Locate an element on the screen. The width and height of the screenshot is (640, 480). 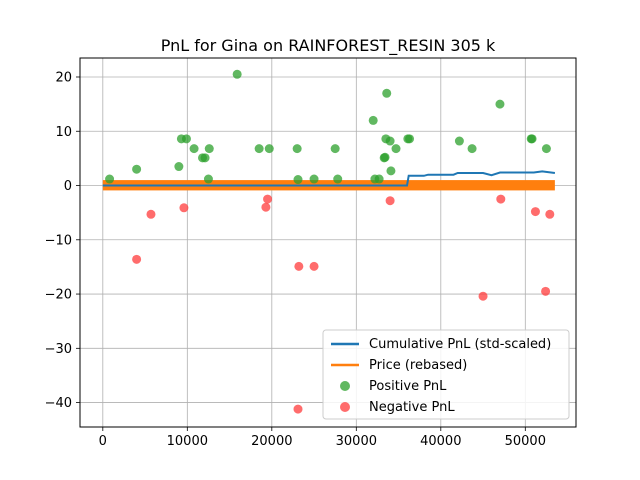
legend-negative-swatch is located at coordinates (345, 407).